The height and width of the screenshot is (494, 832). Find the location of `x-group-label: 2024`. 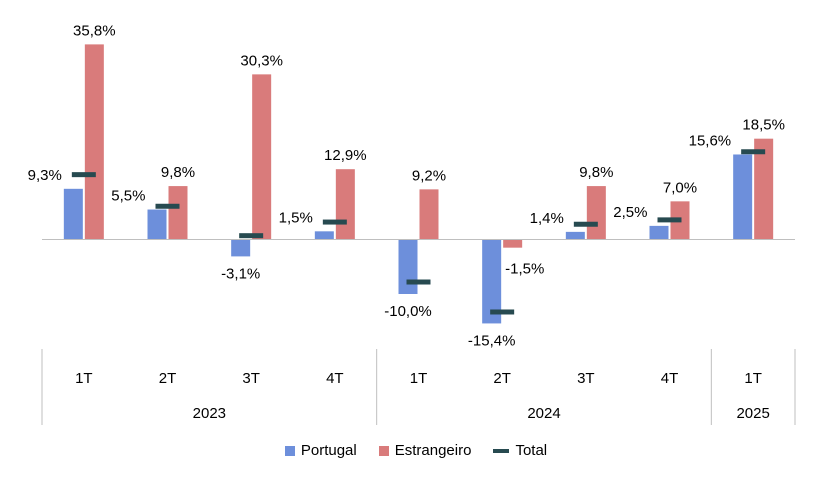

x-group-label: 2024 is located at coordinates (543, 413).